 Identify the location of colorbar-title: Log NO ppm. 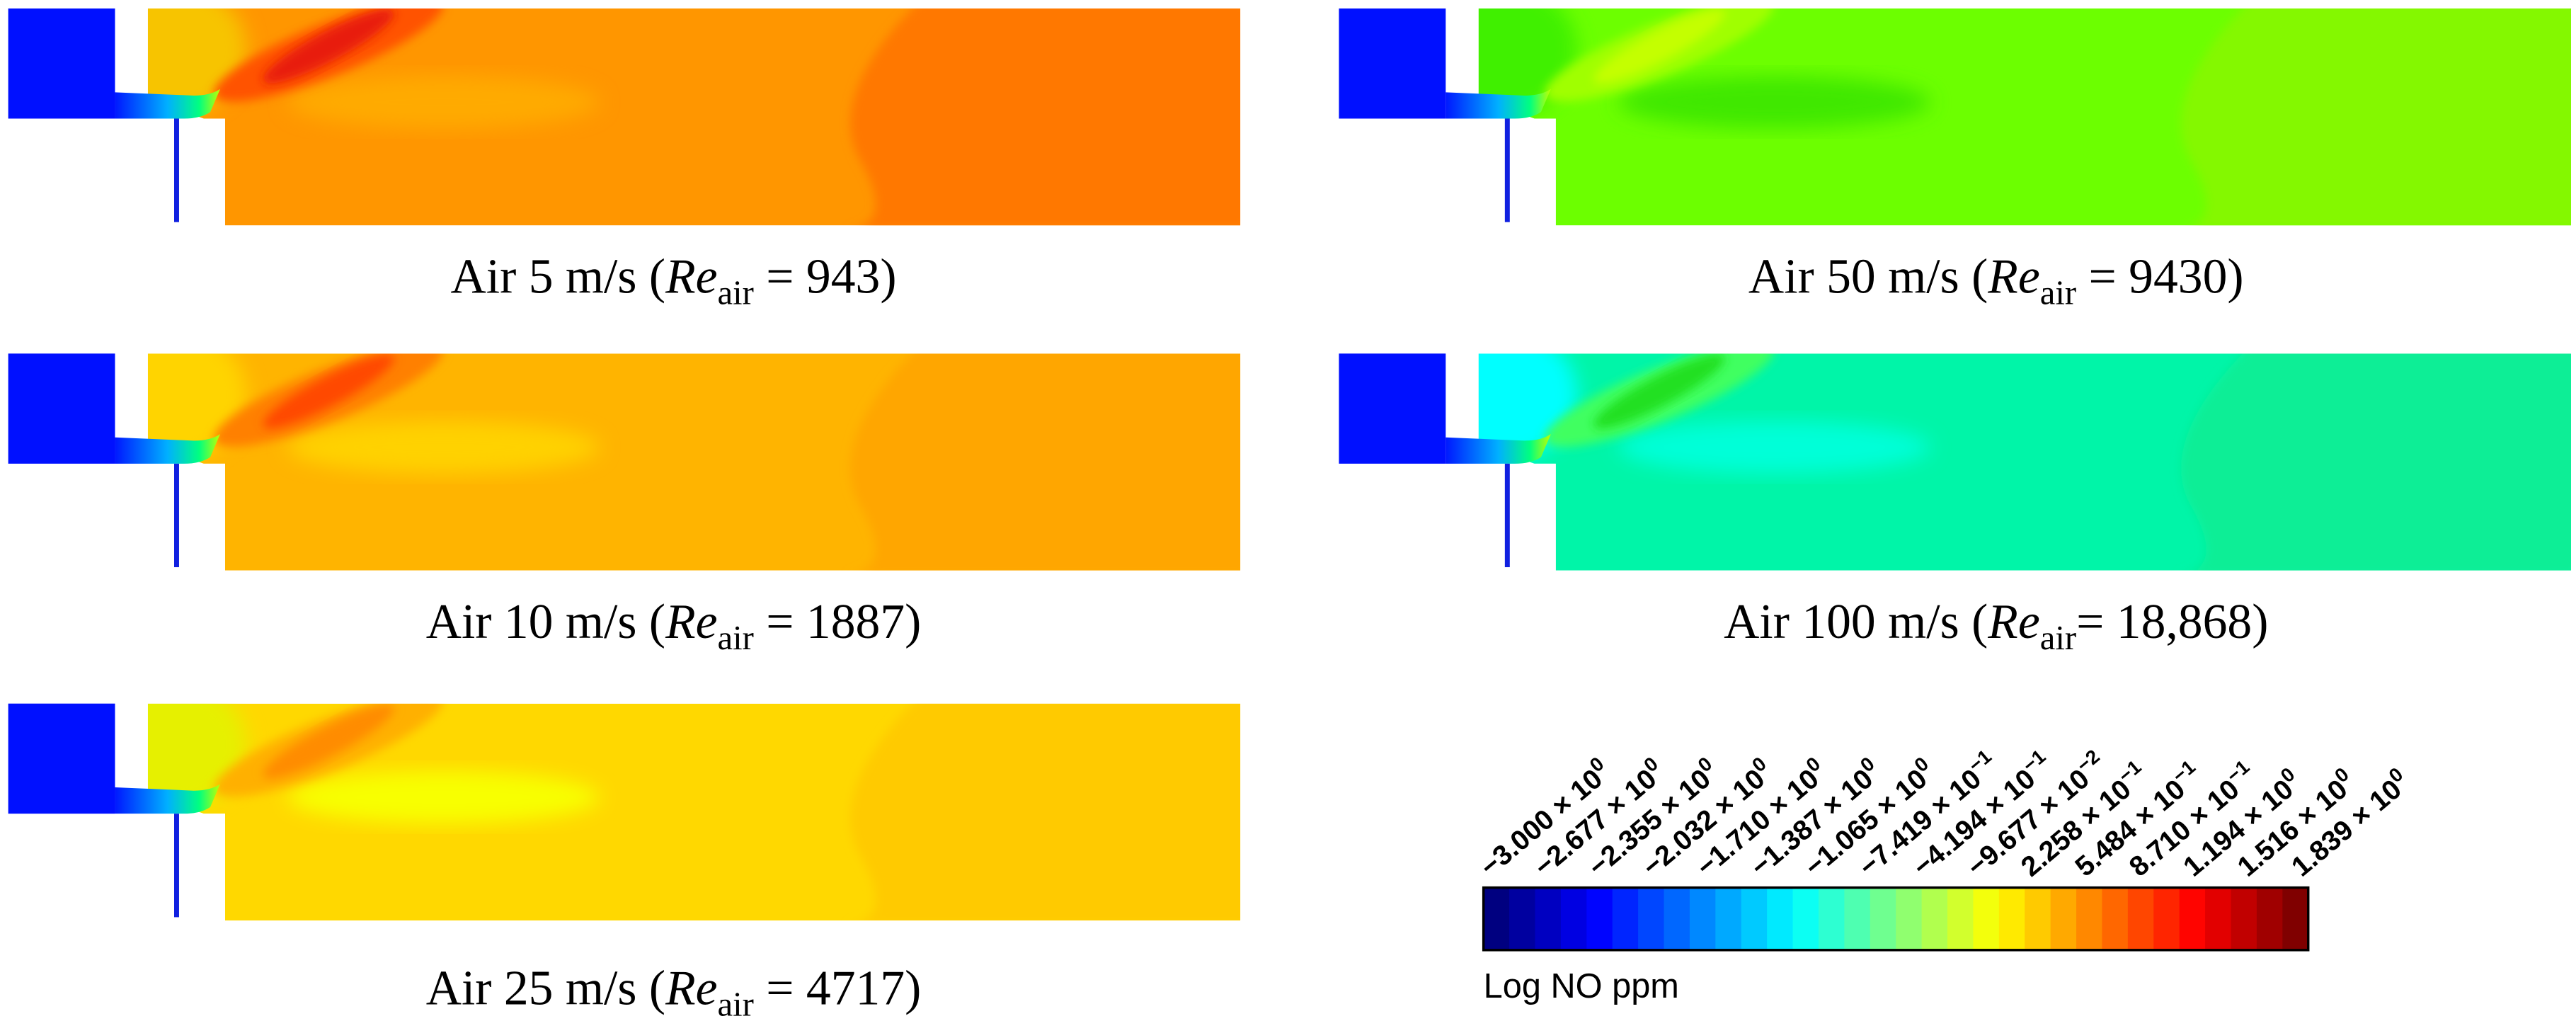
(1581, 986).